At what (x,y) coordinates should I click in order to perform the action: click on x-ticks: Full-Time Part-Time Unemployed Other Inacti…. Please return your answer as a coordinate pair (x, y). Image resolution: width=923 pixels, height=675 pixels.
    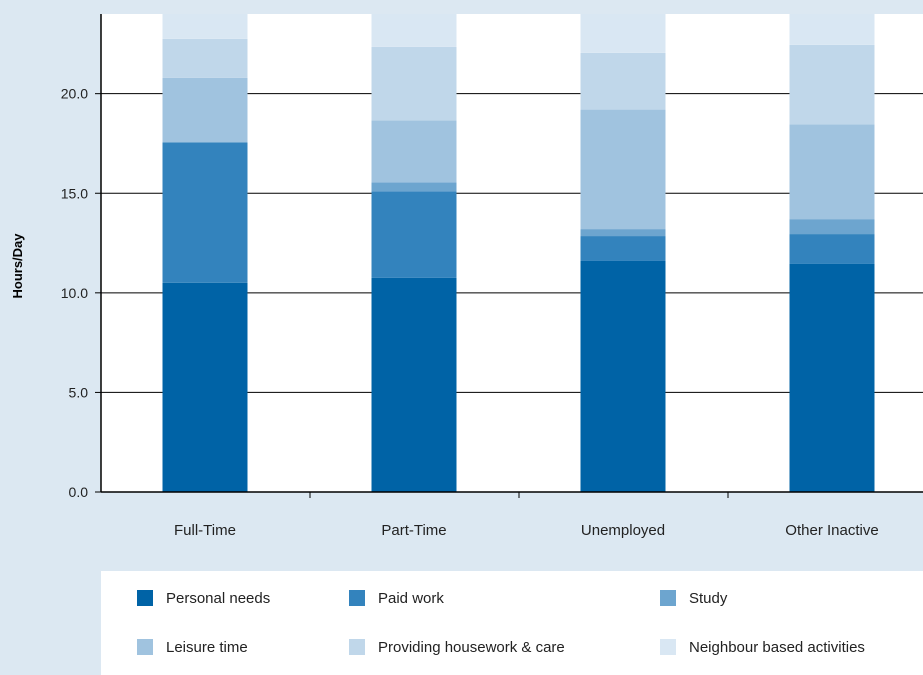
    Looking at the image, I should click on (526, 515).